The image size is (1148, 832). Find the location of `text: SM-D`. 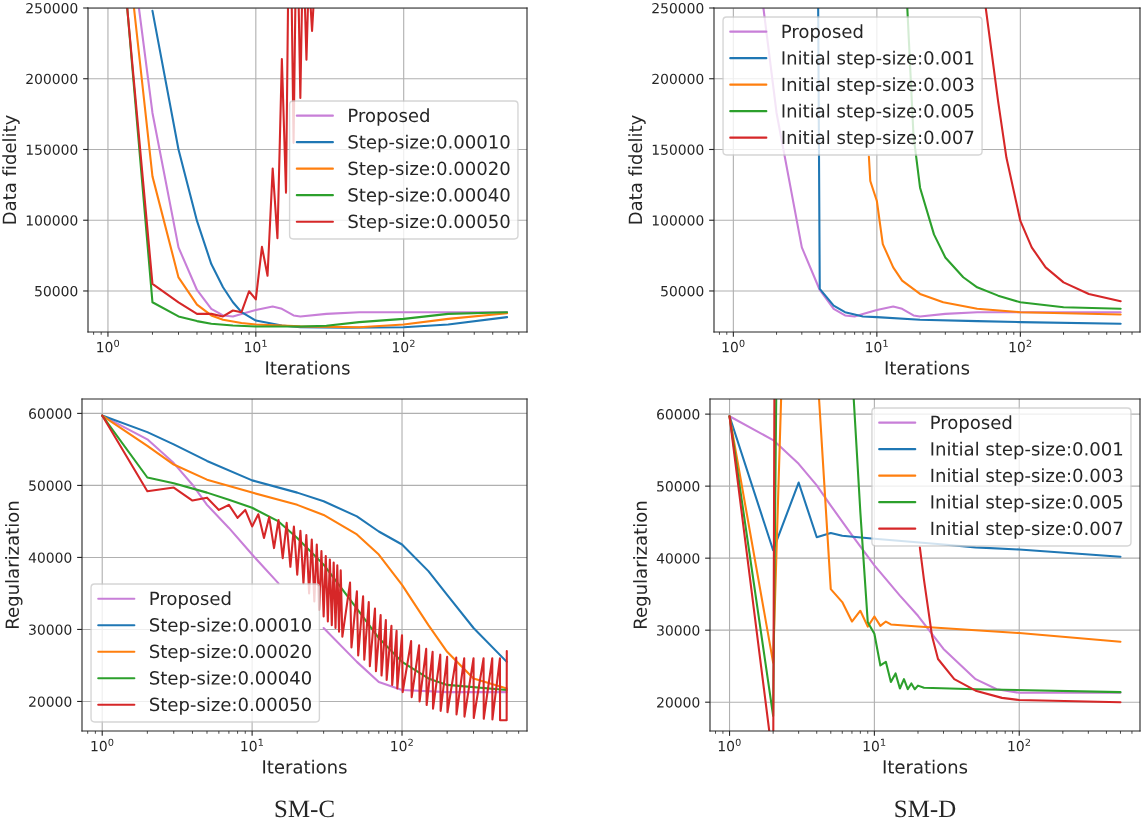

text: SM-D is located at coordinates (925, 809).